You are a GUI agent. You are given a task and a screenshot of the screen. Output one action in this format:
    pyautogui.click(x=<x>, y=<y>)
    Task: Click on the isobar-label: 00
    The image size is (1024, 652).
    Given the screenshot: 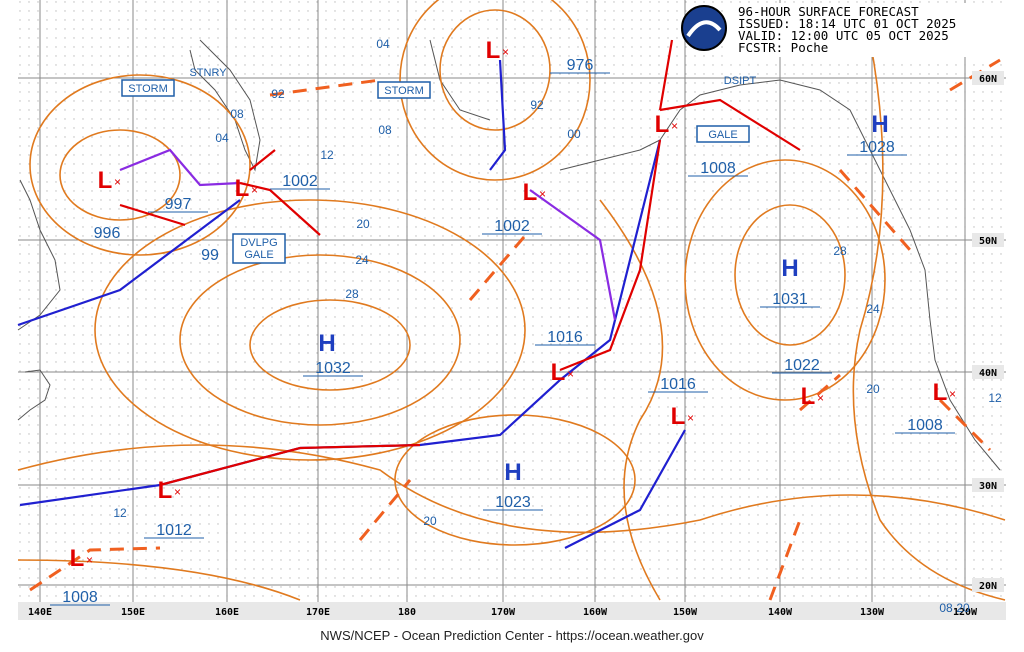 What is the action you would take?
    pyautogui.click(x=574, y=134)
    